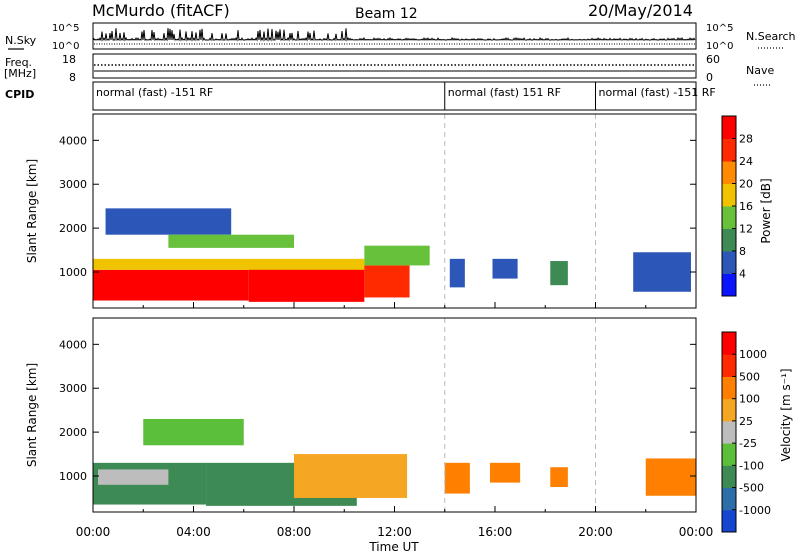 Image resolution: width=800 pixels, height=554 pixels. What do you see at coordinates (760, 70) in the screenshot?
I see `nave-label: Nave` at bounding box center [760, 70].